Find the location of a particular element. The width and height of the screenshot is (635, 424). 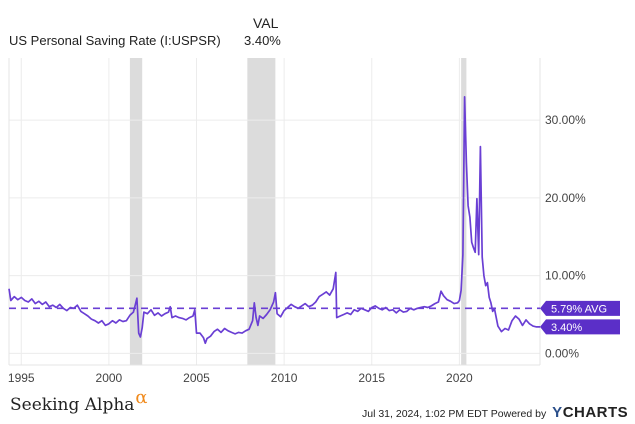

last-value-badge-shape is located at coordinates (580, 327).